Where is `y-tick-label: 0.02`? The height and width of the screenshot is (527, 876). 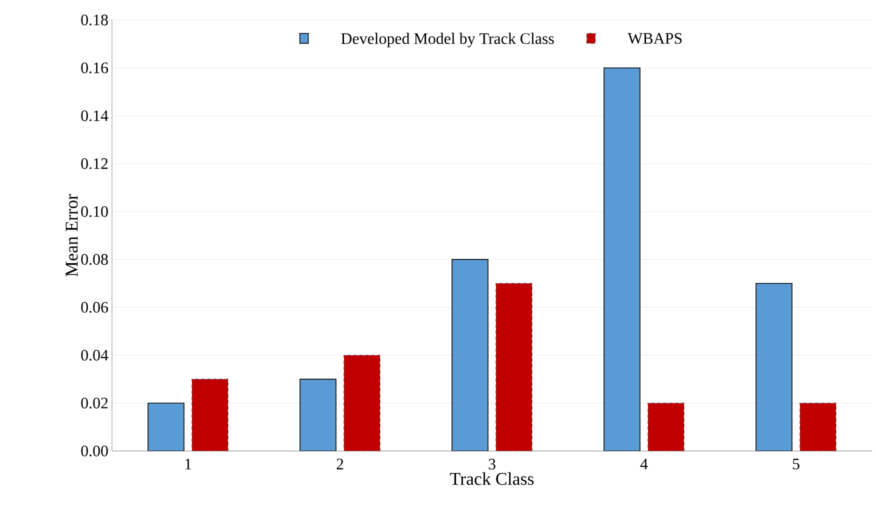
y-tick-label: 0.02 is located at coordinates (94, 403).